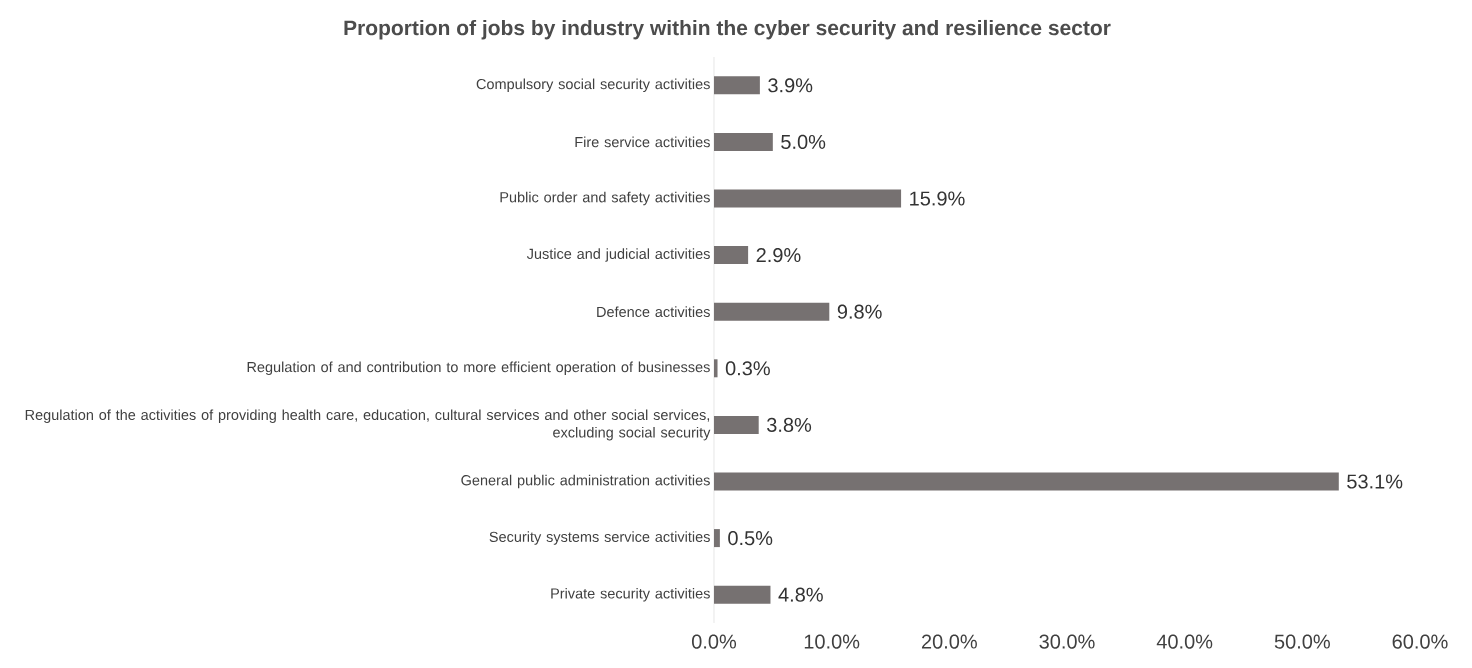 Image resolution: width=1472 pixels, height=668 pixels. Describe the element at coordinates (593, 85) in the screenshot. I see `y-tick-label: Compulsory social security activities` at that location.